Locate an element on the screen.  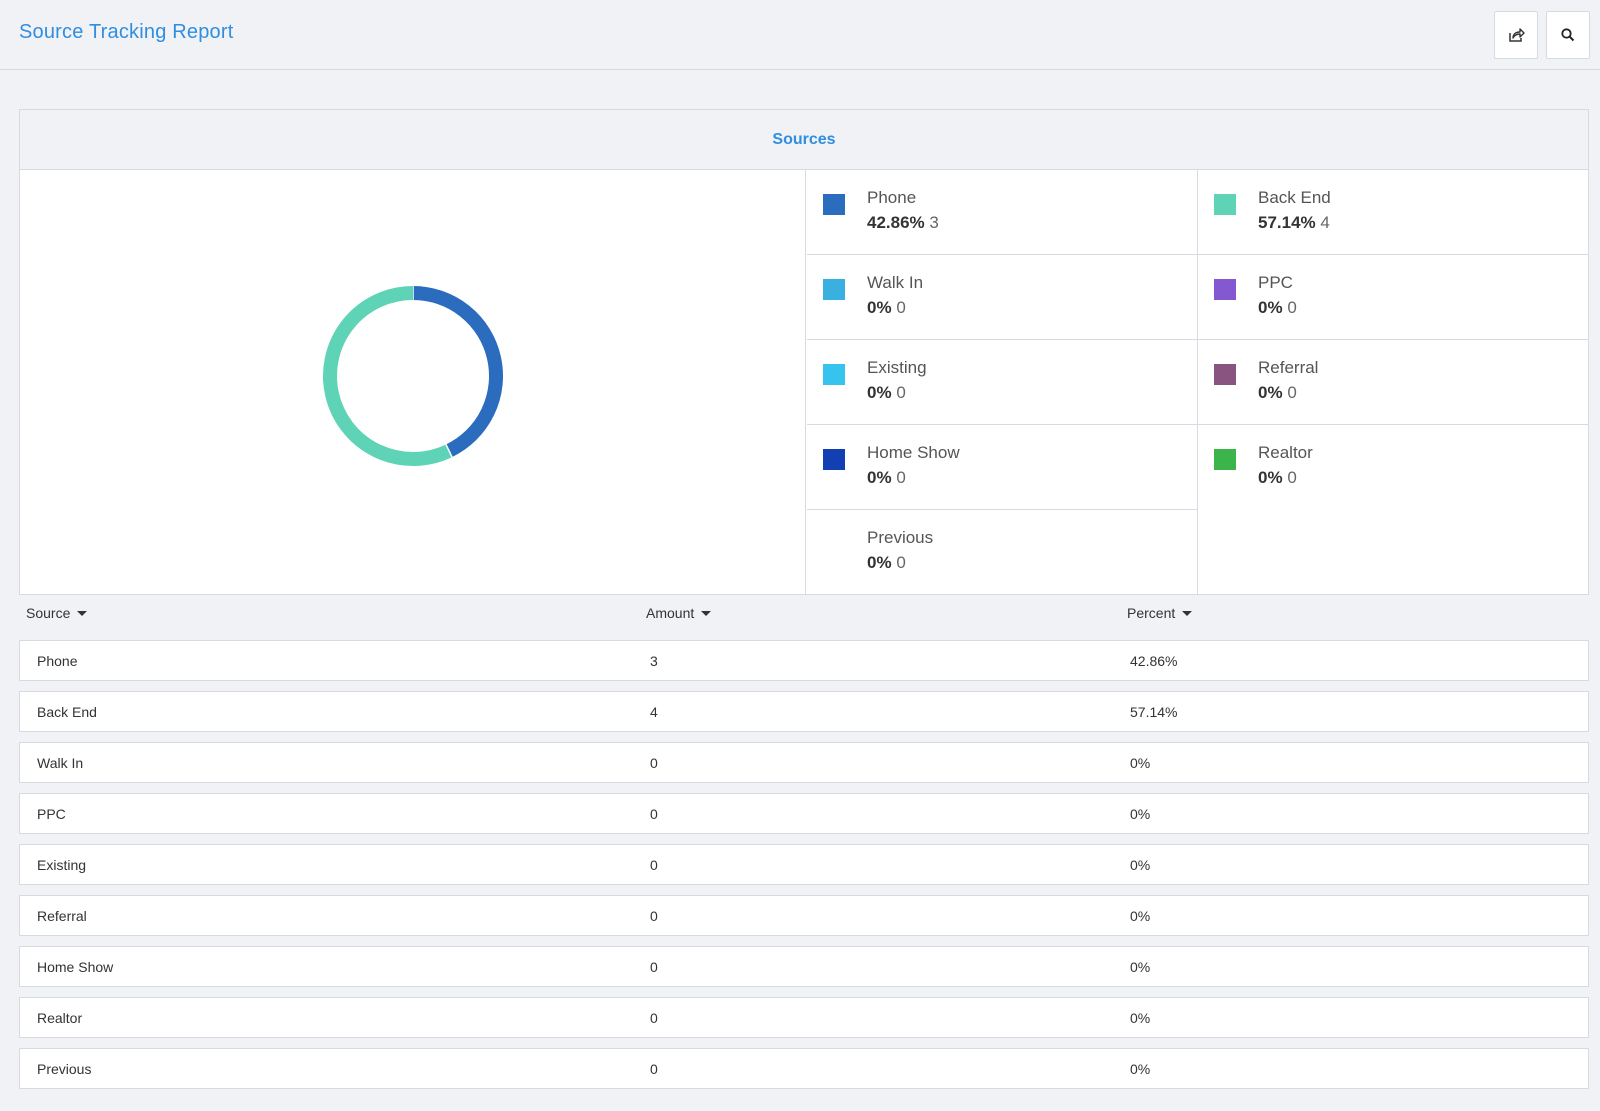
cell-source: Previous is located at coordinates (64, 1069).